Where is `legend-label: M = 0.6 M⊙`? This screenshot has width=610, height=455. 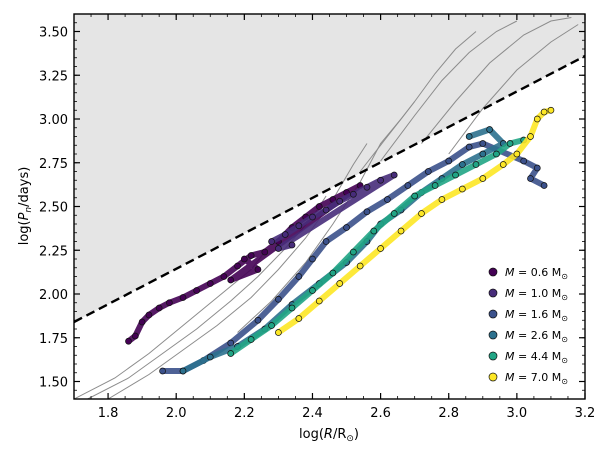
legend-label: M = 0.6 M⊙ is located at coordinates (536, 273).